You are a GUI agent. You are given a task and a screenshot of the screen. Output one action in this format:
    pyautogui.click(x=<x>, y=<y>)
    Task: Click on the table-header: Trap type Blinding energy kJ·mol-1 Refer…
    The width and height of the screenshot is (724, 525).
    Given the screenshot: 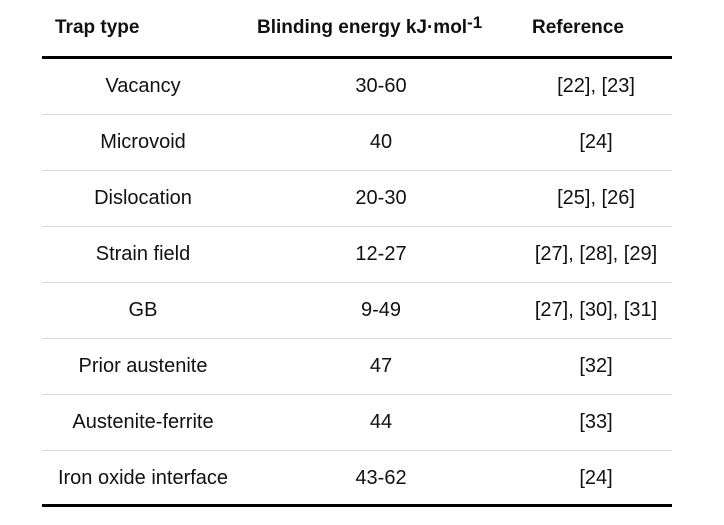 What is the action you would take?
    pyautogui.click(x=357, y=29)
    